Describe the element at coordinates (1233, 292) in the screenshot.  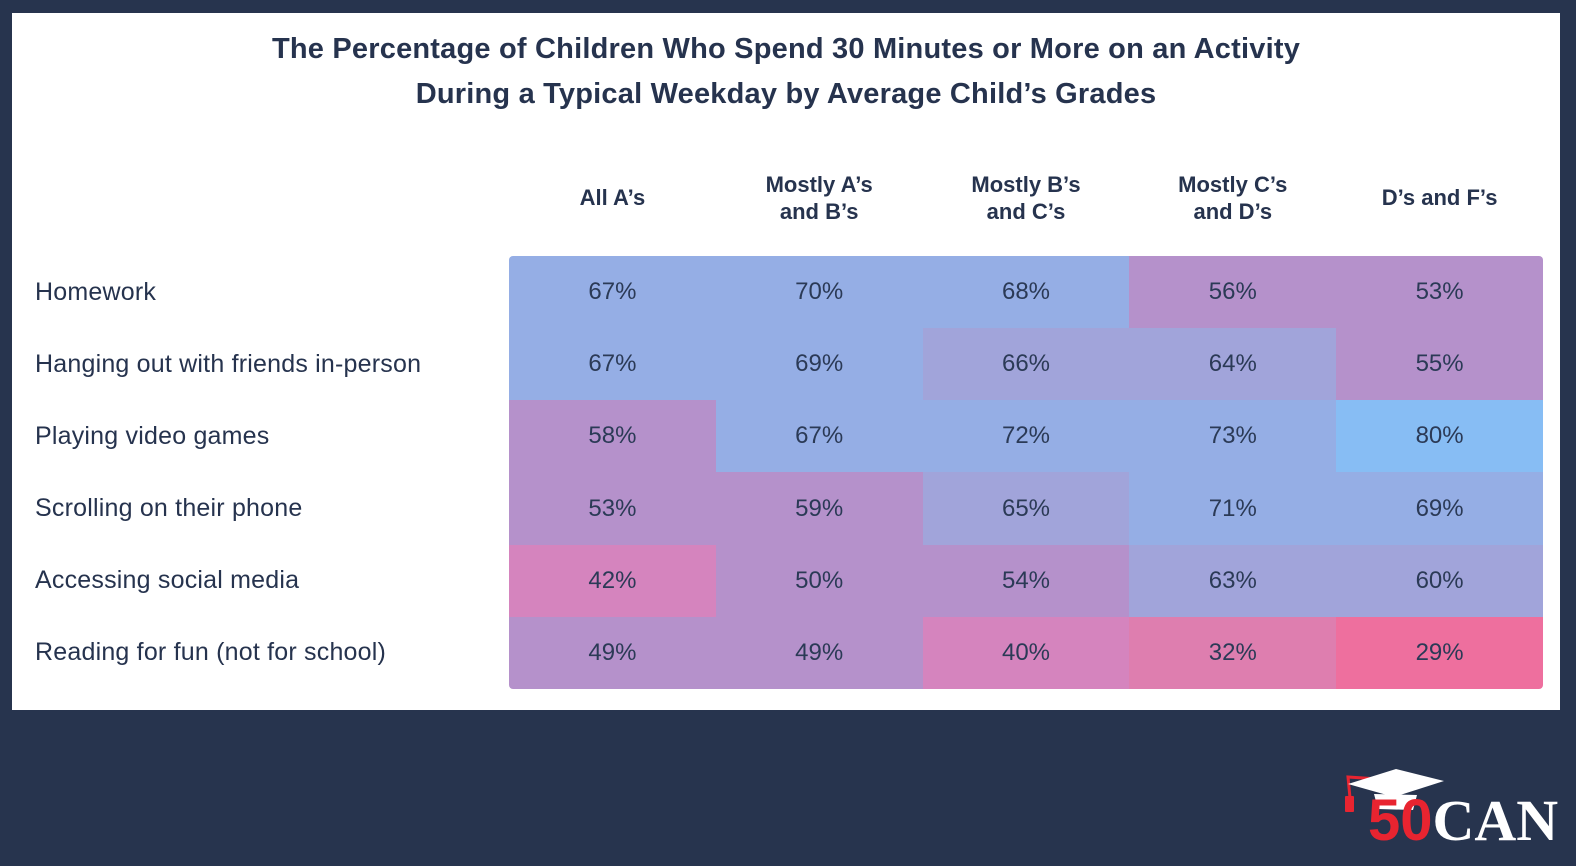
I see `heatmap-cell: 56%` at that location.